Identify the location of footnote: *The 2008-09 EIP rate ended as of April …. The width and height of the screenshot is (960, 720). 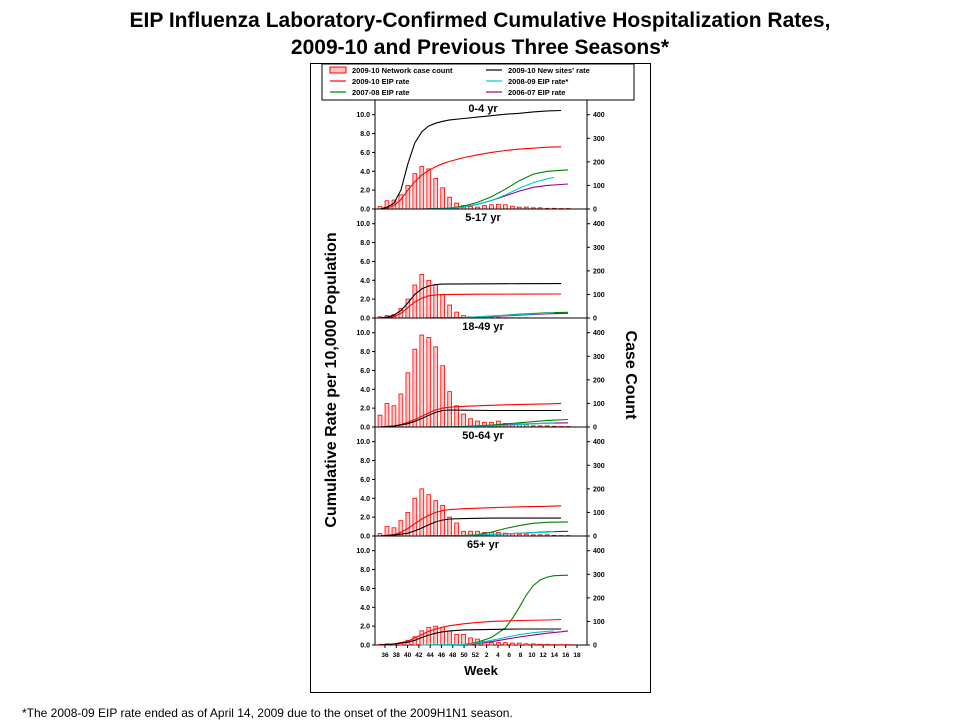
(267, 713).